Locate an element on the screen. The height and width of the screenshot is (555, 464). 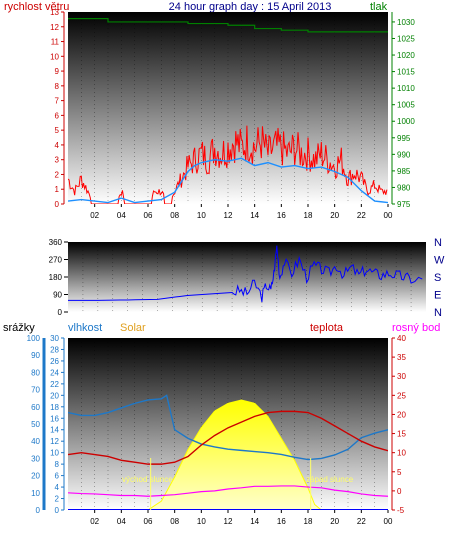
humidity-ytick-label: 28 is located at coordinates (54, 349).